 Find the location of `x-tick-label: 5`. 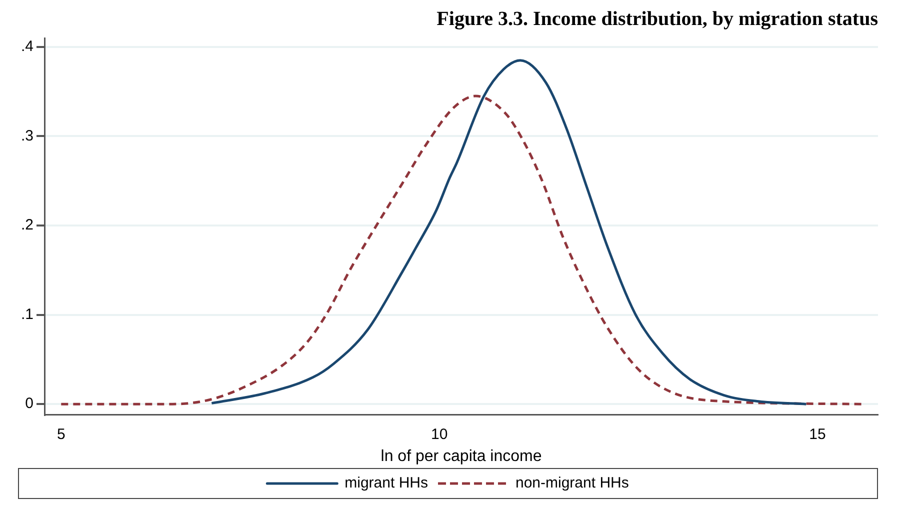

x-tick-label: 5 is located at coordinates (61, 434).